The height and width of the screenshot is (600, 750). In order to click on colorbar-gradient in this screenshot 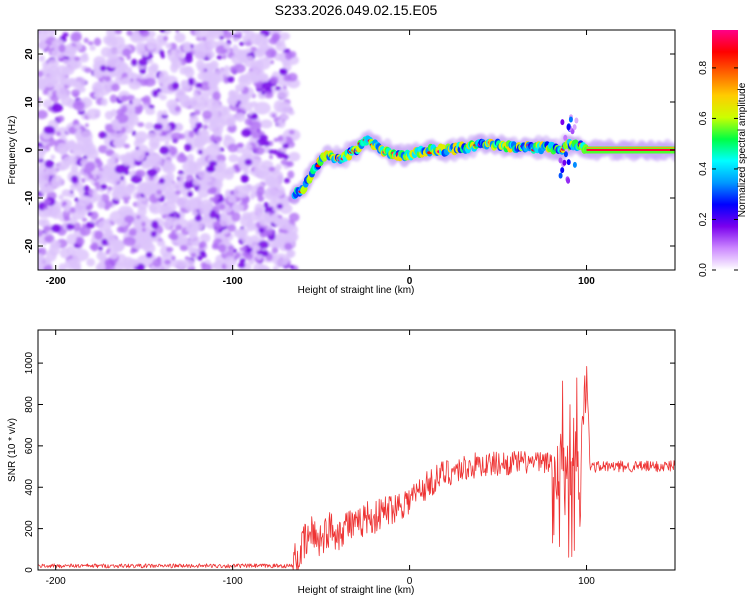, I will do `click(725, 150)`.